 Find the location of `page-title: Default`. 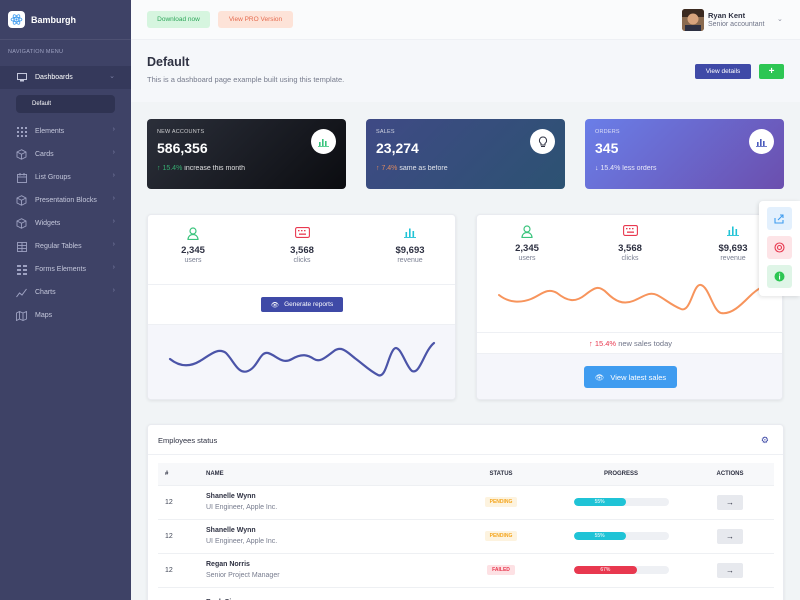

page-title: Default is located at coordinates (168, 62).